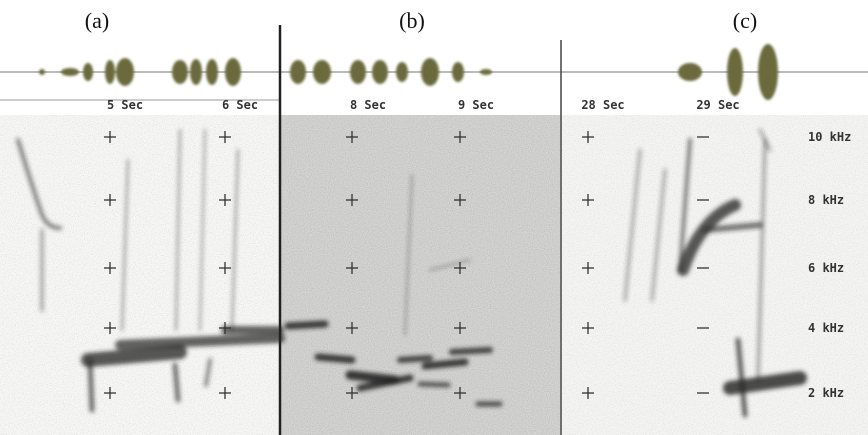  I want to click on time-label: 29 Sec, so click(717, 105).